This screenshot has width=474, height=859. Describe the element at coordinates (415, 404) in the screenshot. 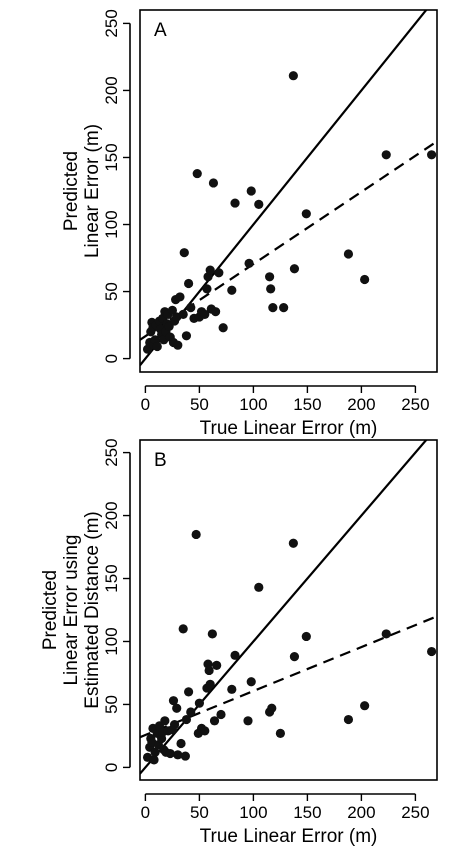

I see `x-tick-label: 250` at that location.